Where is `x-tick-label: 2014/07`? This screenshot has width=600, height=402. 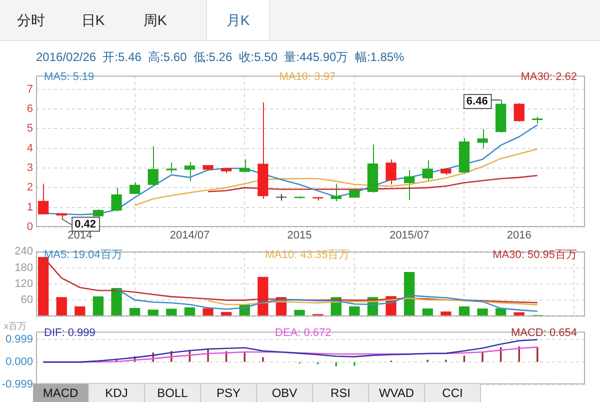
x-tick-label: 2014/07 is located at coordinates (190, 236).